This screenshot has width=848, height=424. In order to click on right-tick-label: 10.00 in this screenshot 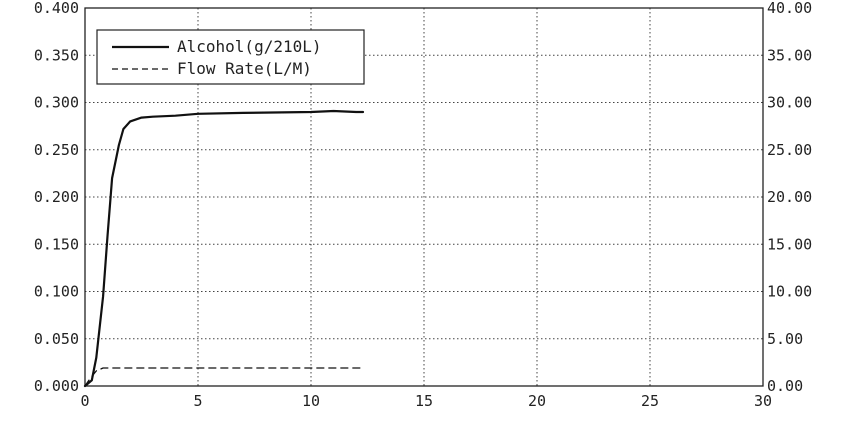, I will do `click(789, 292)`.